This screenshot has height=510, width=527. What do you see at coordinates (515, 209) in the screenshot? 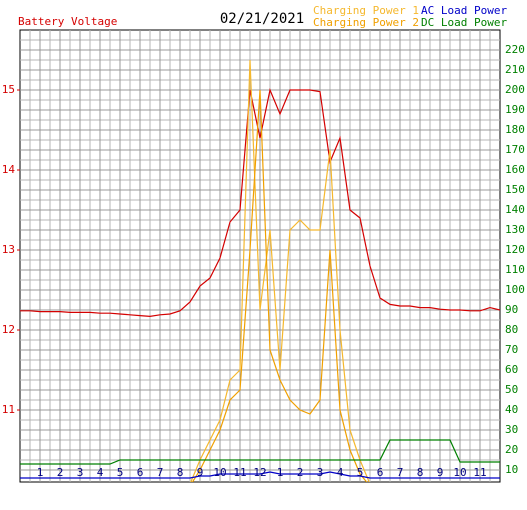
I see `y2-tick-label: 140` at bounding box center [515, 209].